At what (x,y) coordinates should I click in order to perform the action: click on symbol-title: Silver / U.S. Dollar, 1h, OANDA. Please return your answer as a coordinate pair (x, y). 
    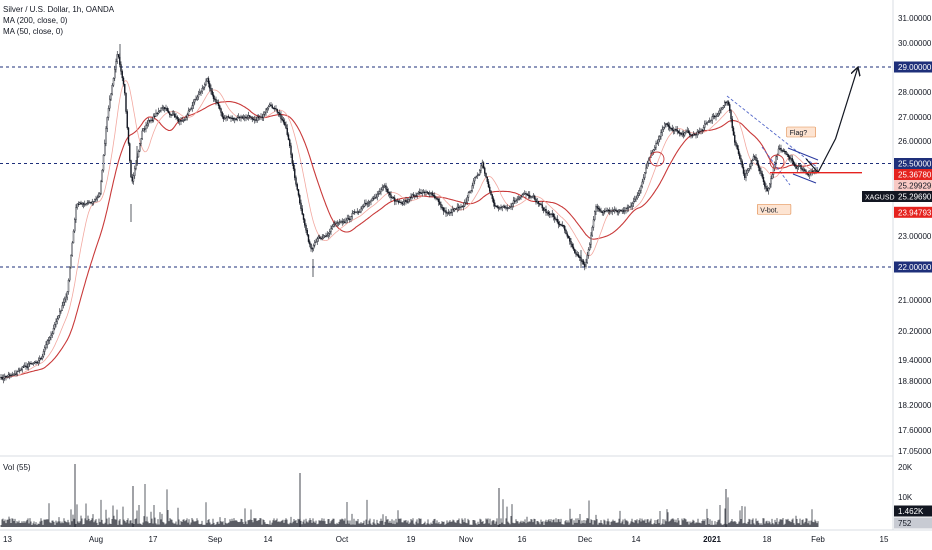
    Looking at the image, I should click on (59, 9).